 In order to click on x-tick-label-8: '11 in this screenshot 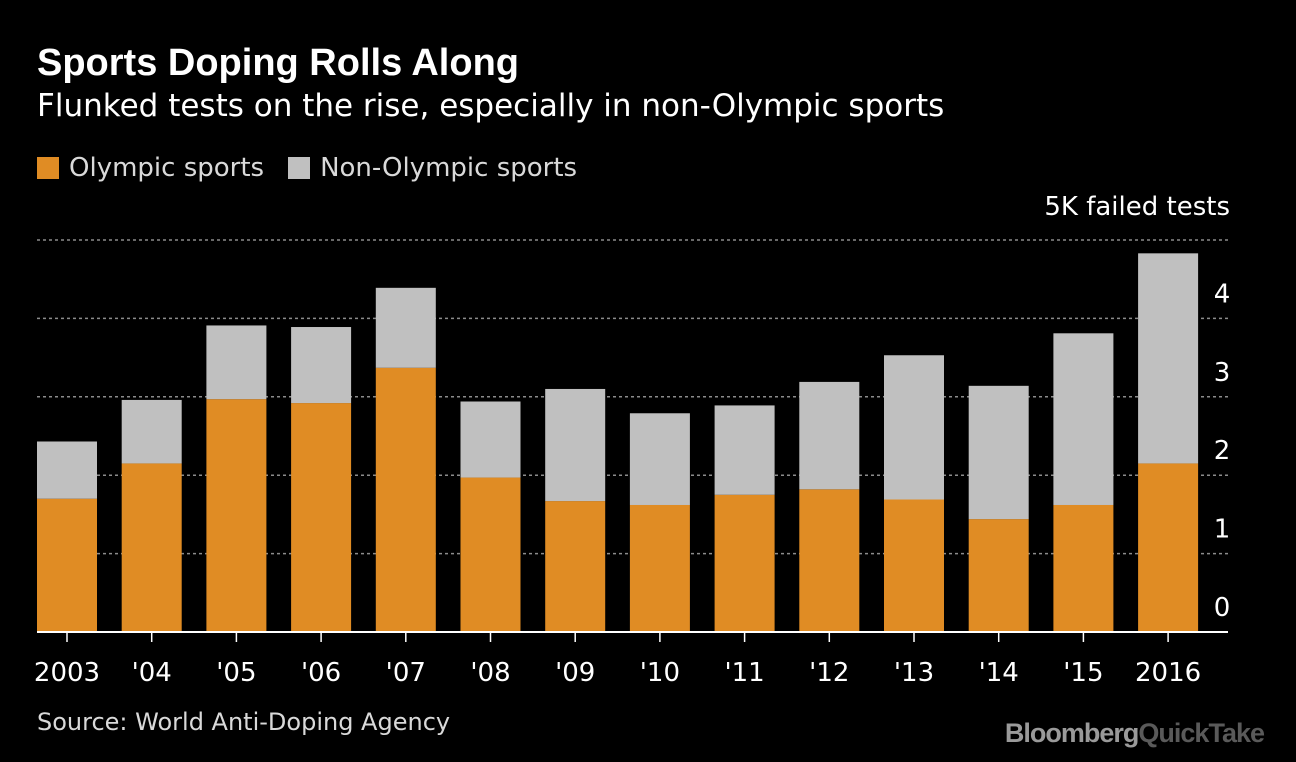, I will do `click(744, 673)`.